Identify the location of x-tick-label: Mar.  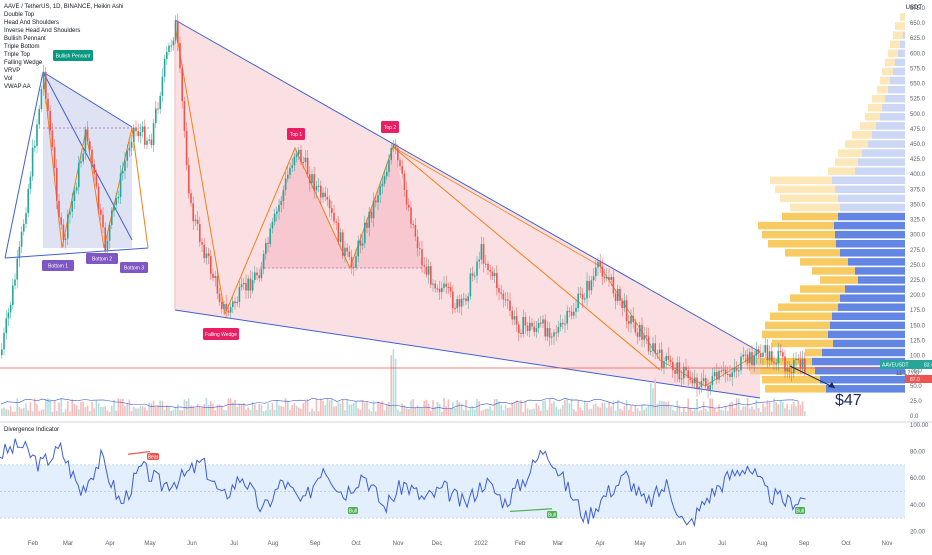
(558, 544).